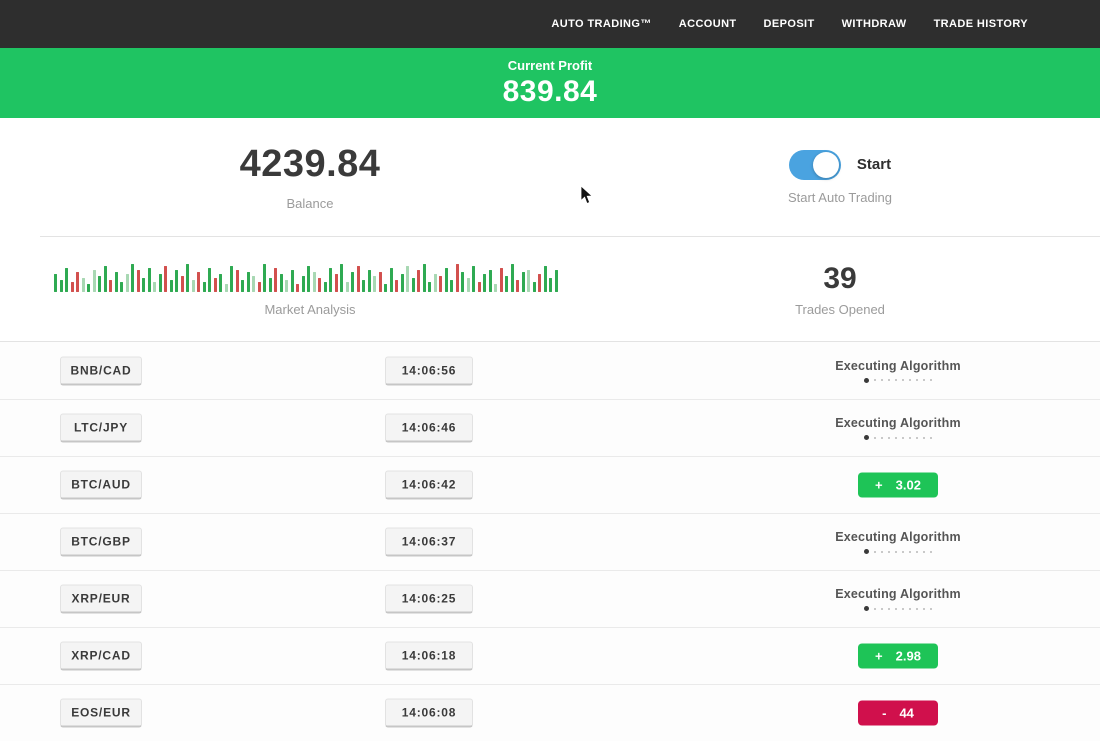  I want to click on pair-chip: EOS/EUR, so click(101, 713).